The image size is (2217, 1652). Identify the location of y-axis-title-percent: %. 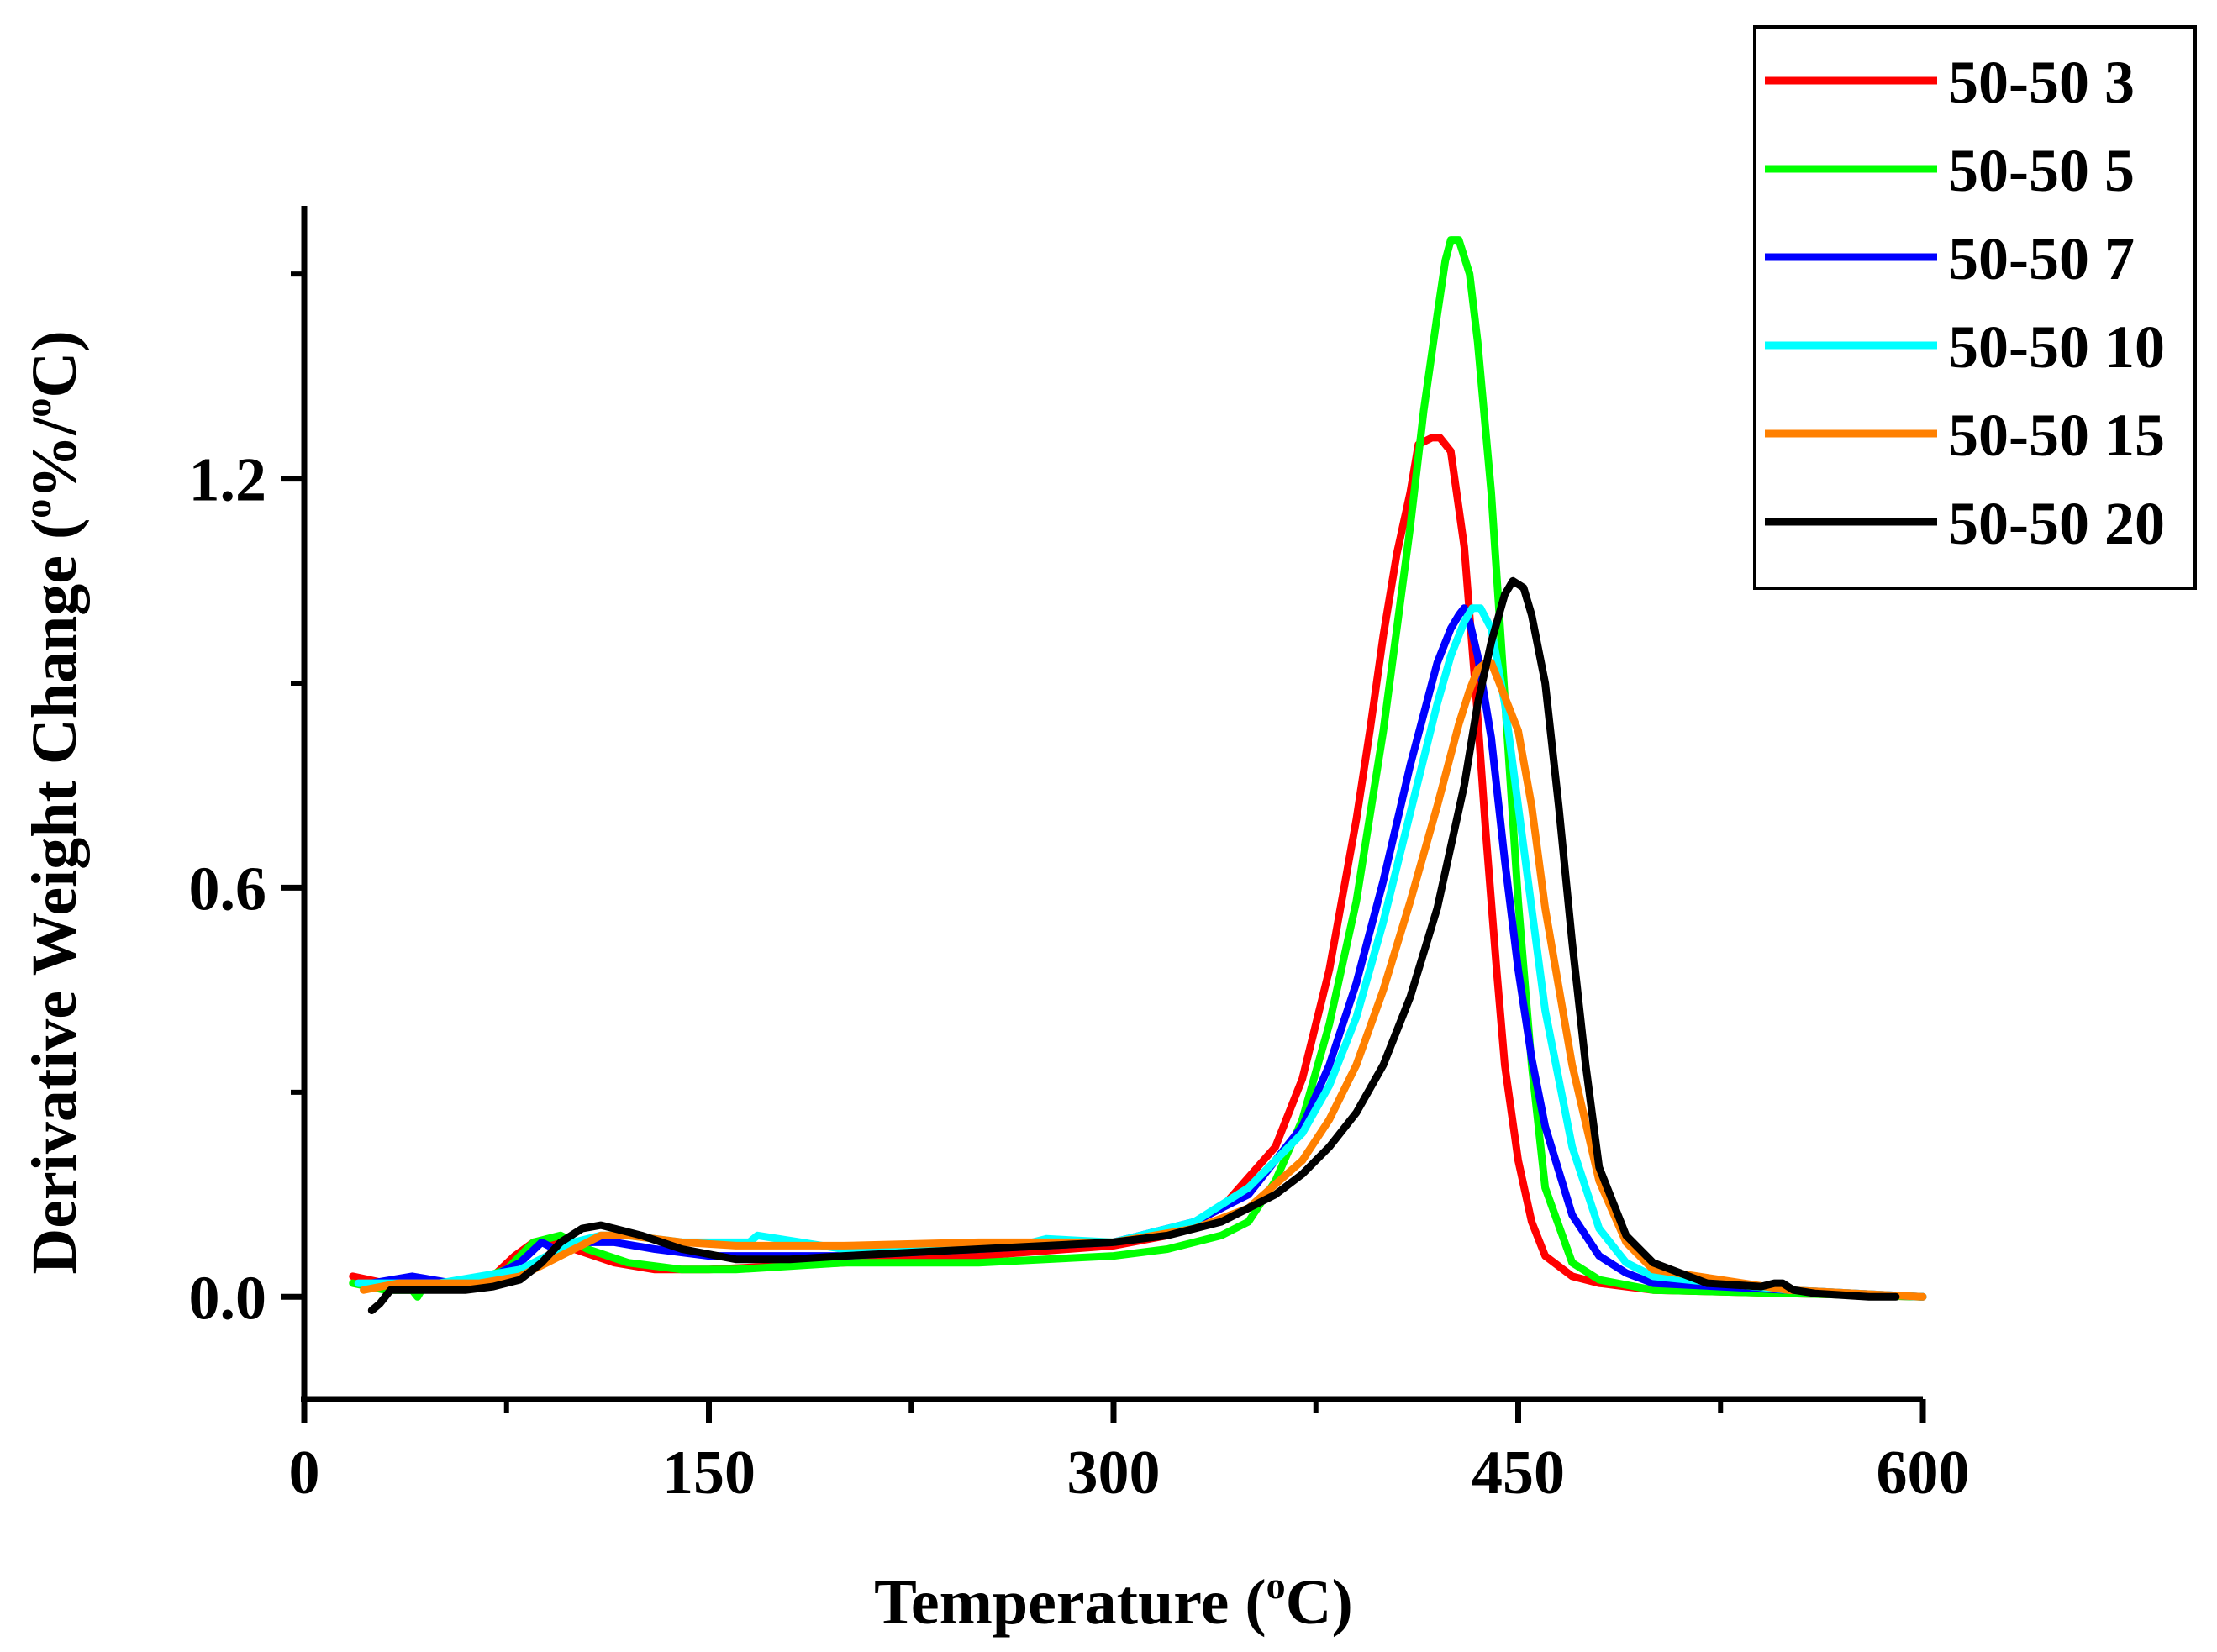
(54, 467).